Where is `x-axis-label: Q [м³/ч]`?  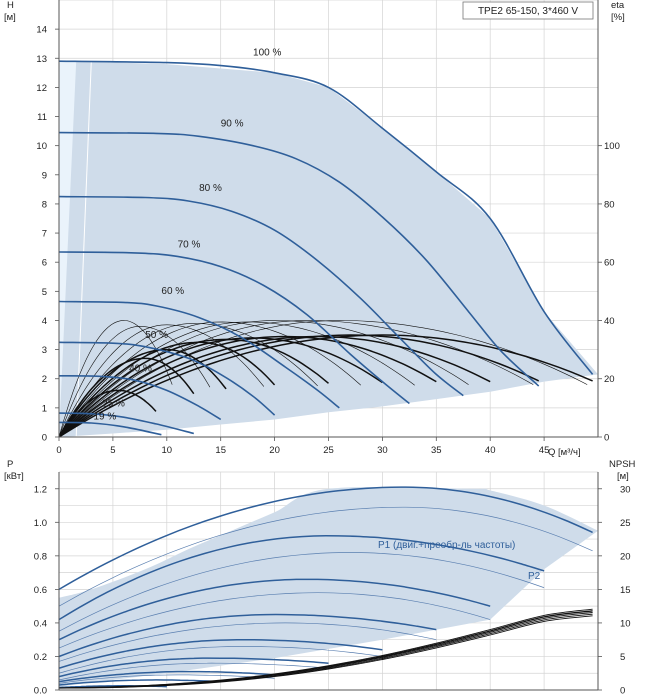
x-axis-label: Q [м³/ч] is located at coordinates (564, 452).